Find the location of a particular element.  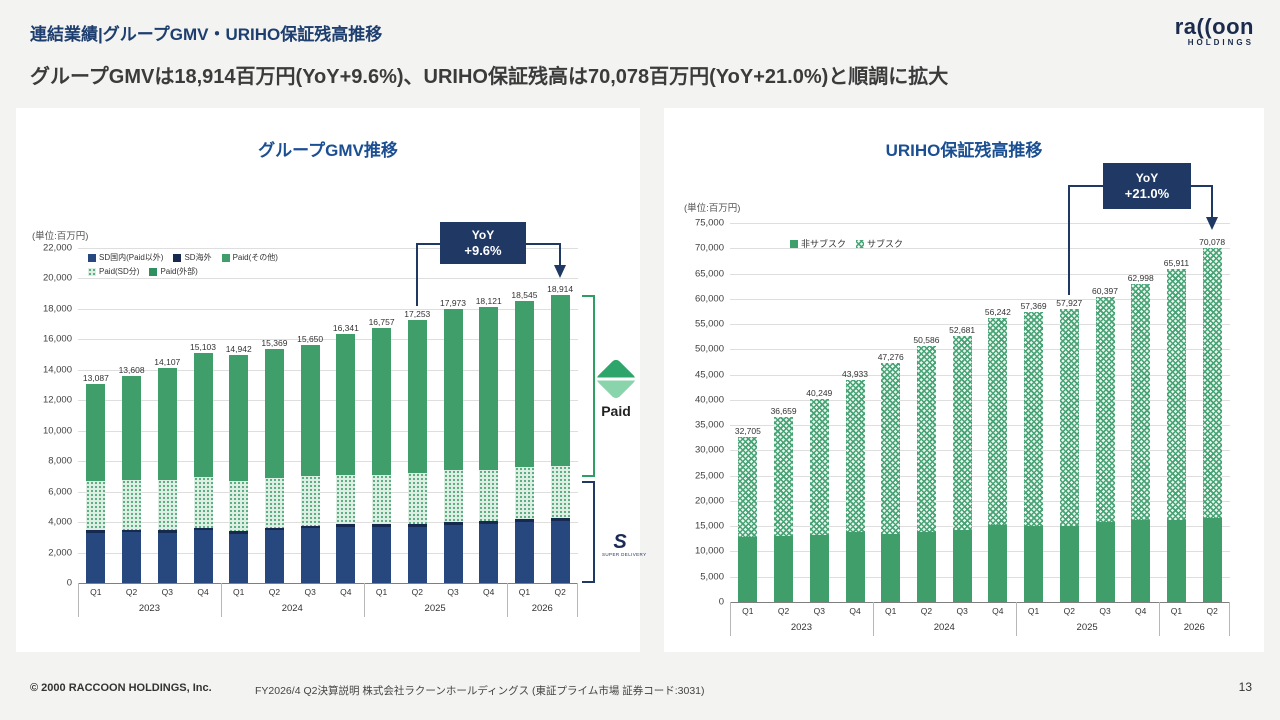

paid-logo-text: Paid is located at coordinates (616, 411).